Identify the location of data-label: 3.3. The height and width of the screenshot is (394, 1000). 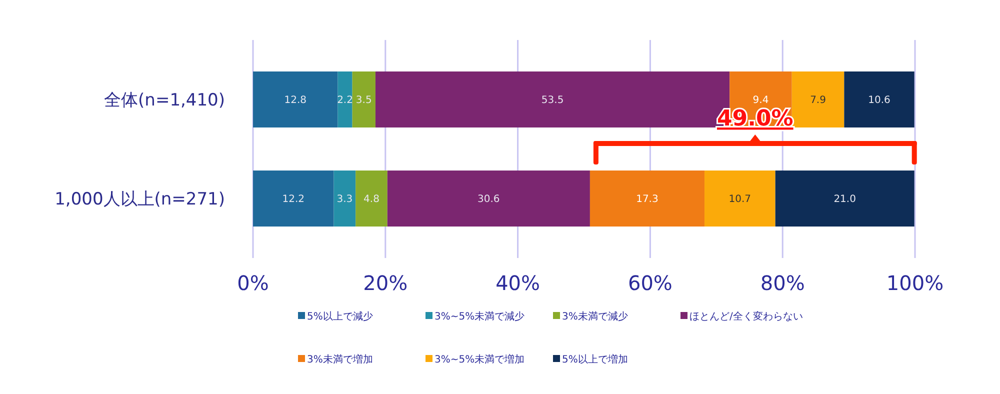
(344, 200).